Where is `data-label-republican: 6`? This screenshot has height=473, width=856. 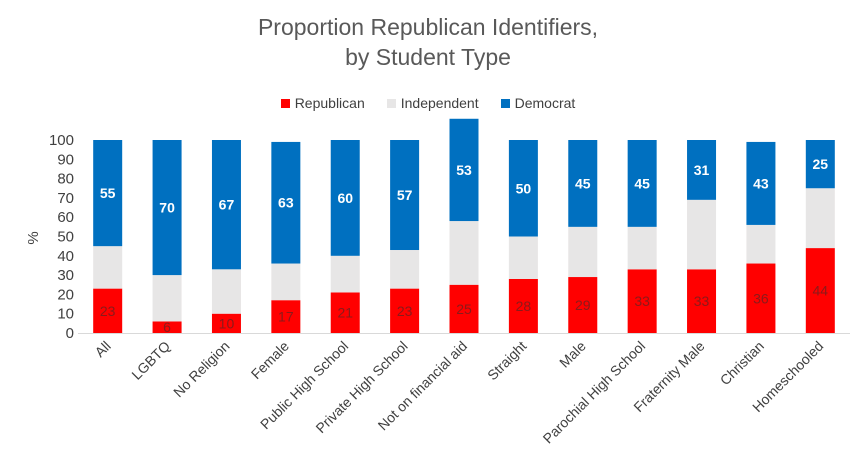 data-label-republican: 6 is located at coordinates (167, 327).